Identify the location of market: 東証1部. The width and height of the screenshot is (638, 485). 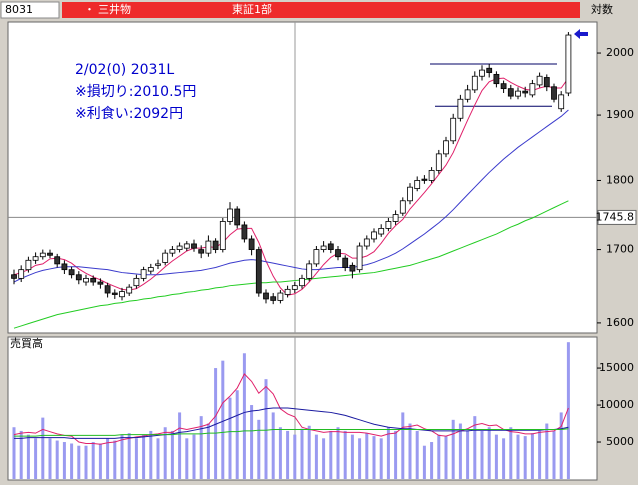
(252, 9).